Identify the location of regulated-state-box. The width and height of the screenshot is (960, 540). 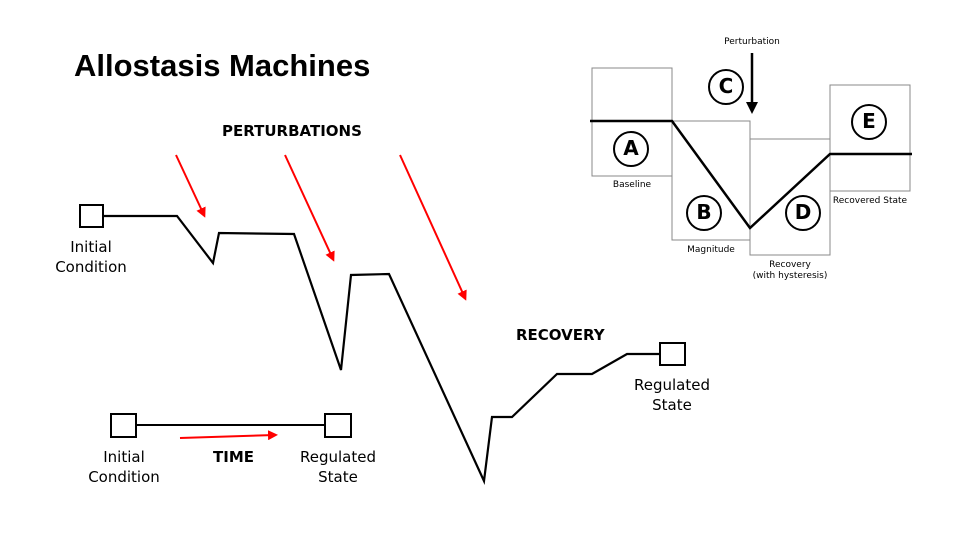
(672, 354).